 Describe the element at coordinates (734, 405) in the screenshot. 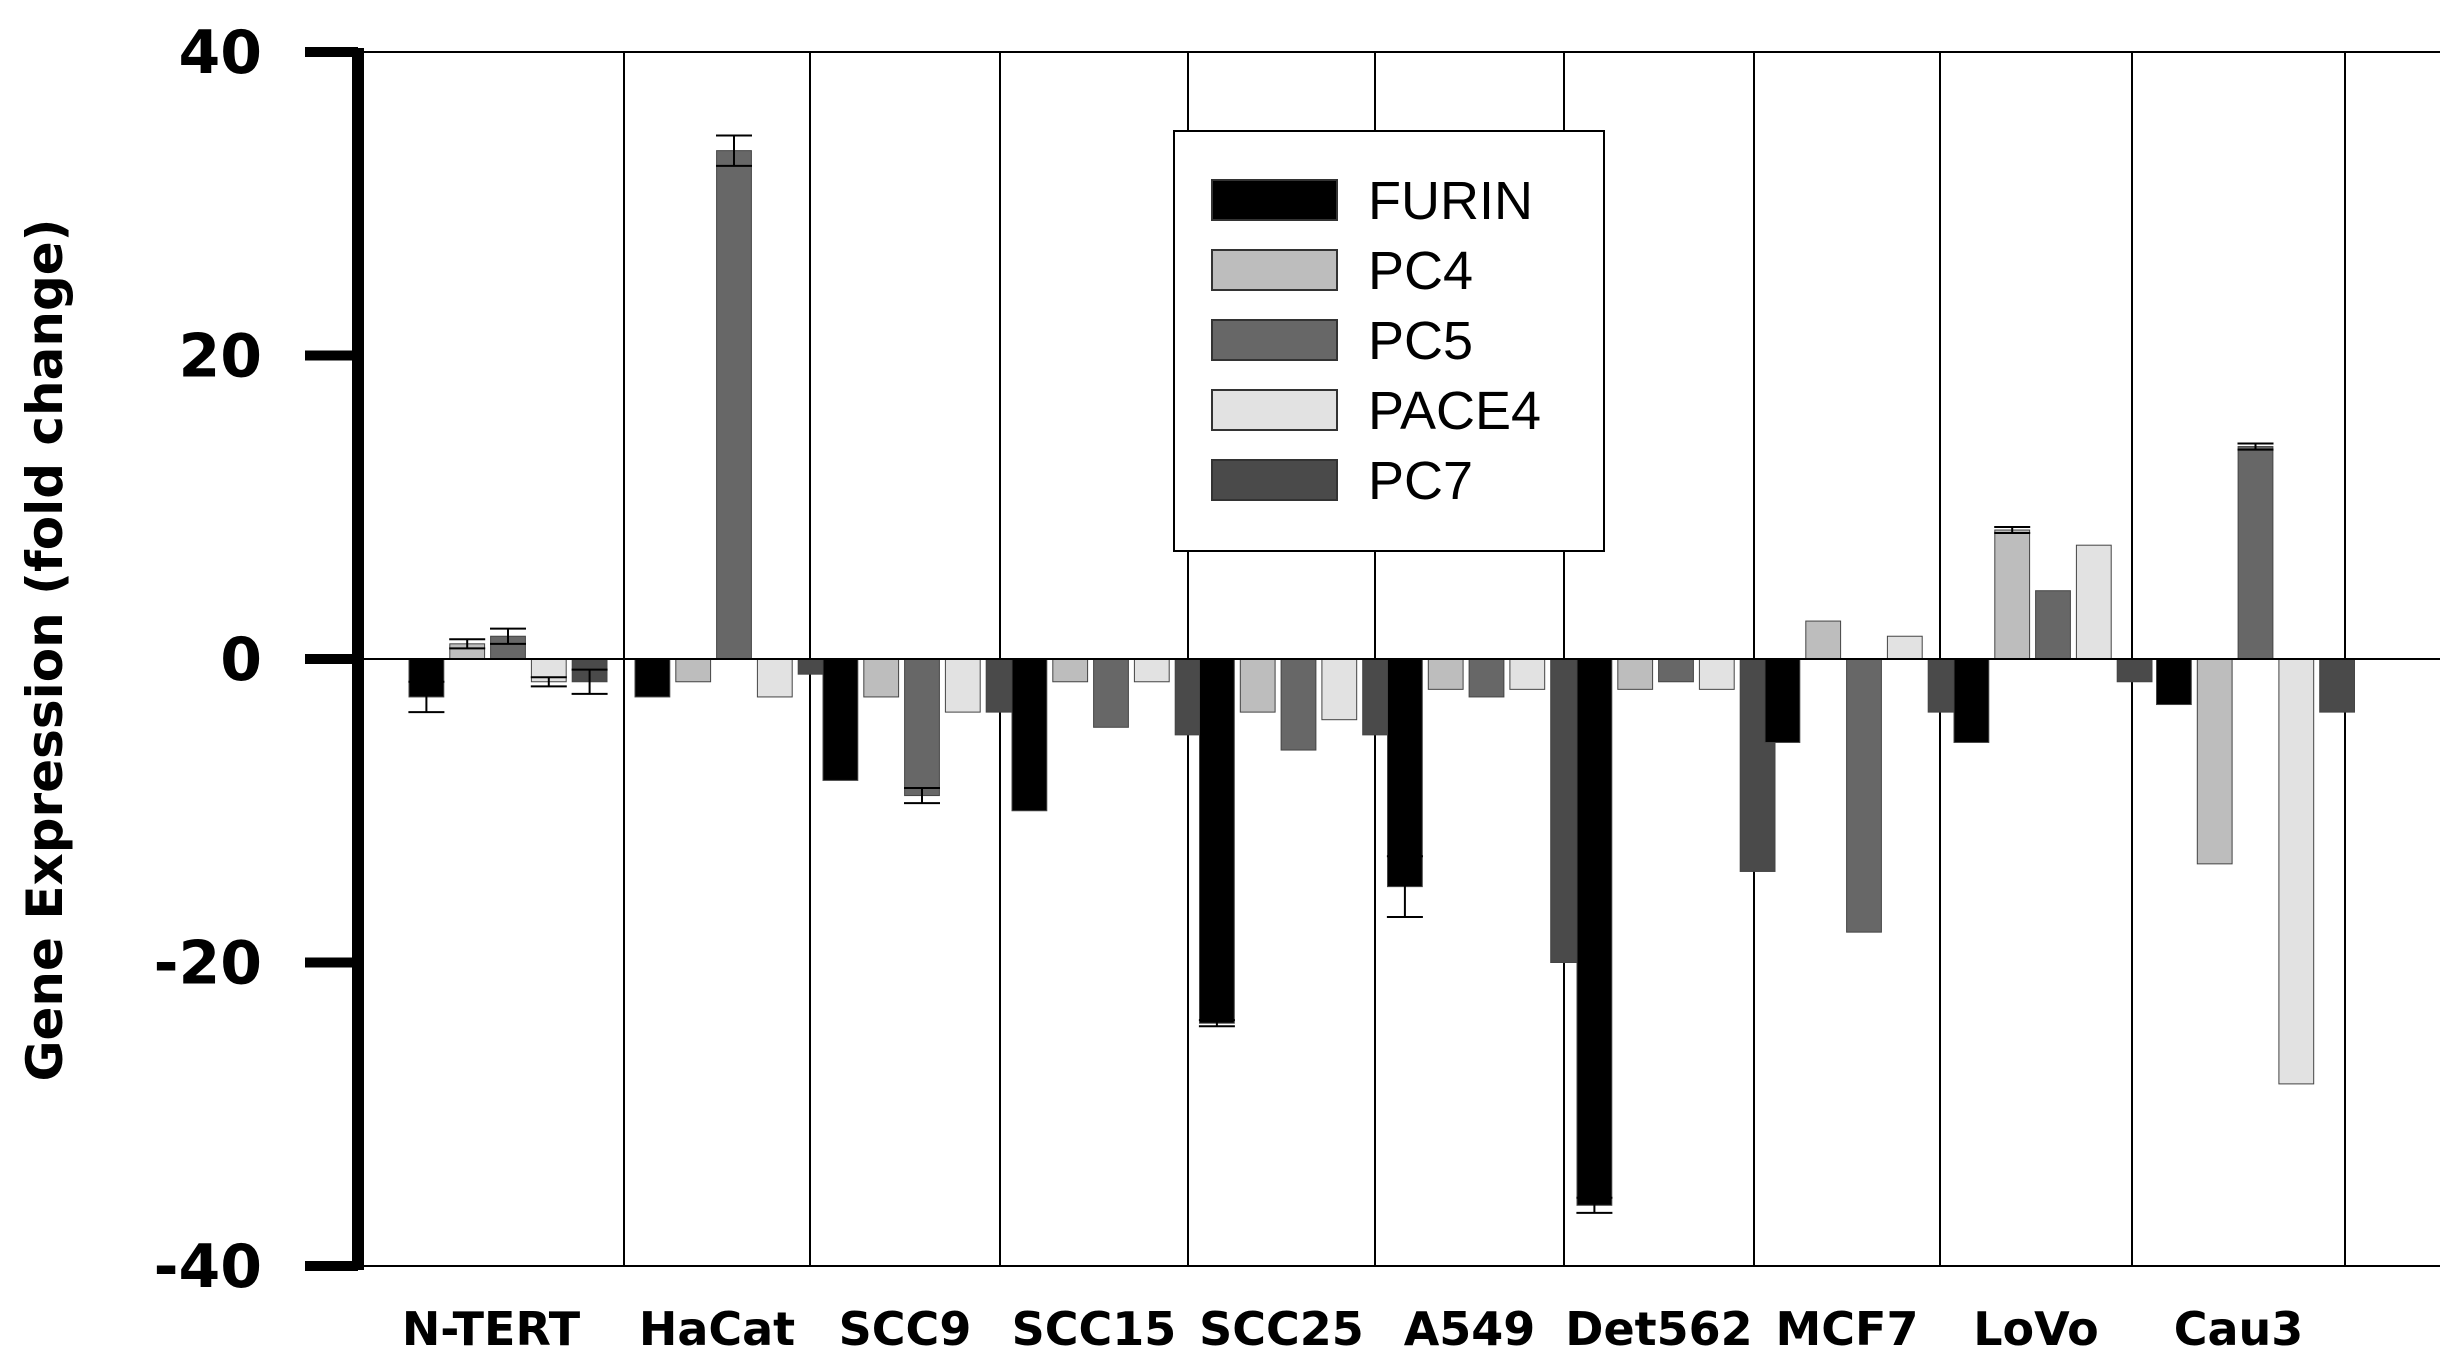

I see `bar-pc5-hacat` at that location.